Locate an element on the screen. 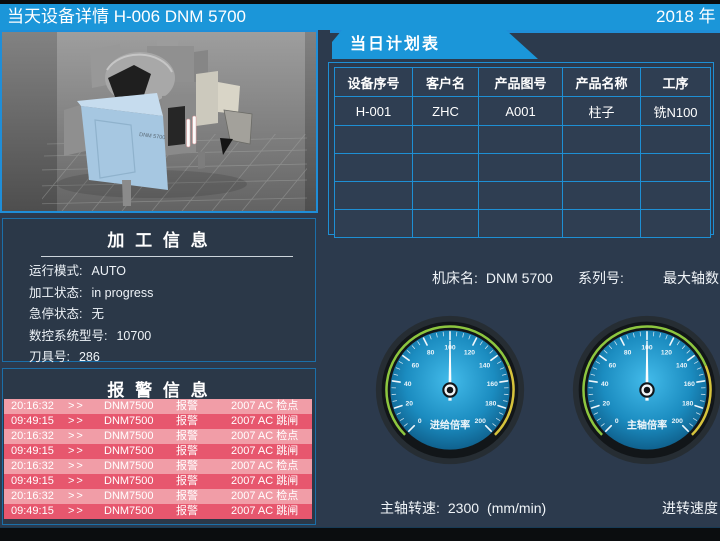  feed-speed-field: 进转速度 is located at coordinates (690, 508).